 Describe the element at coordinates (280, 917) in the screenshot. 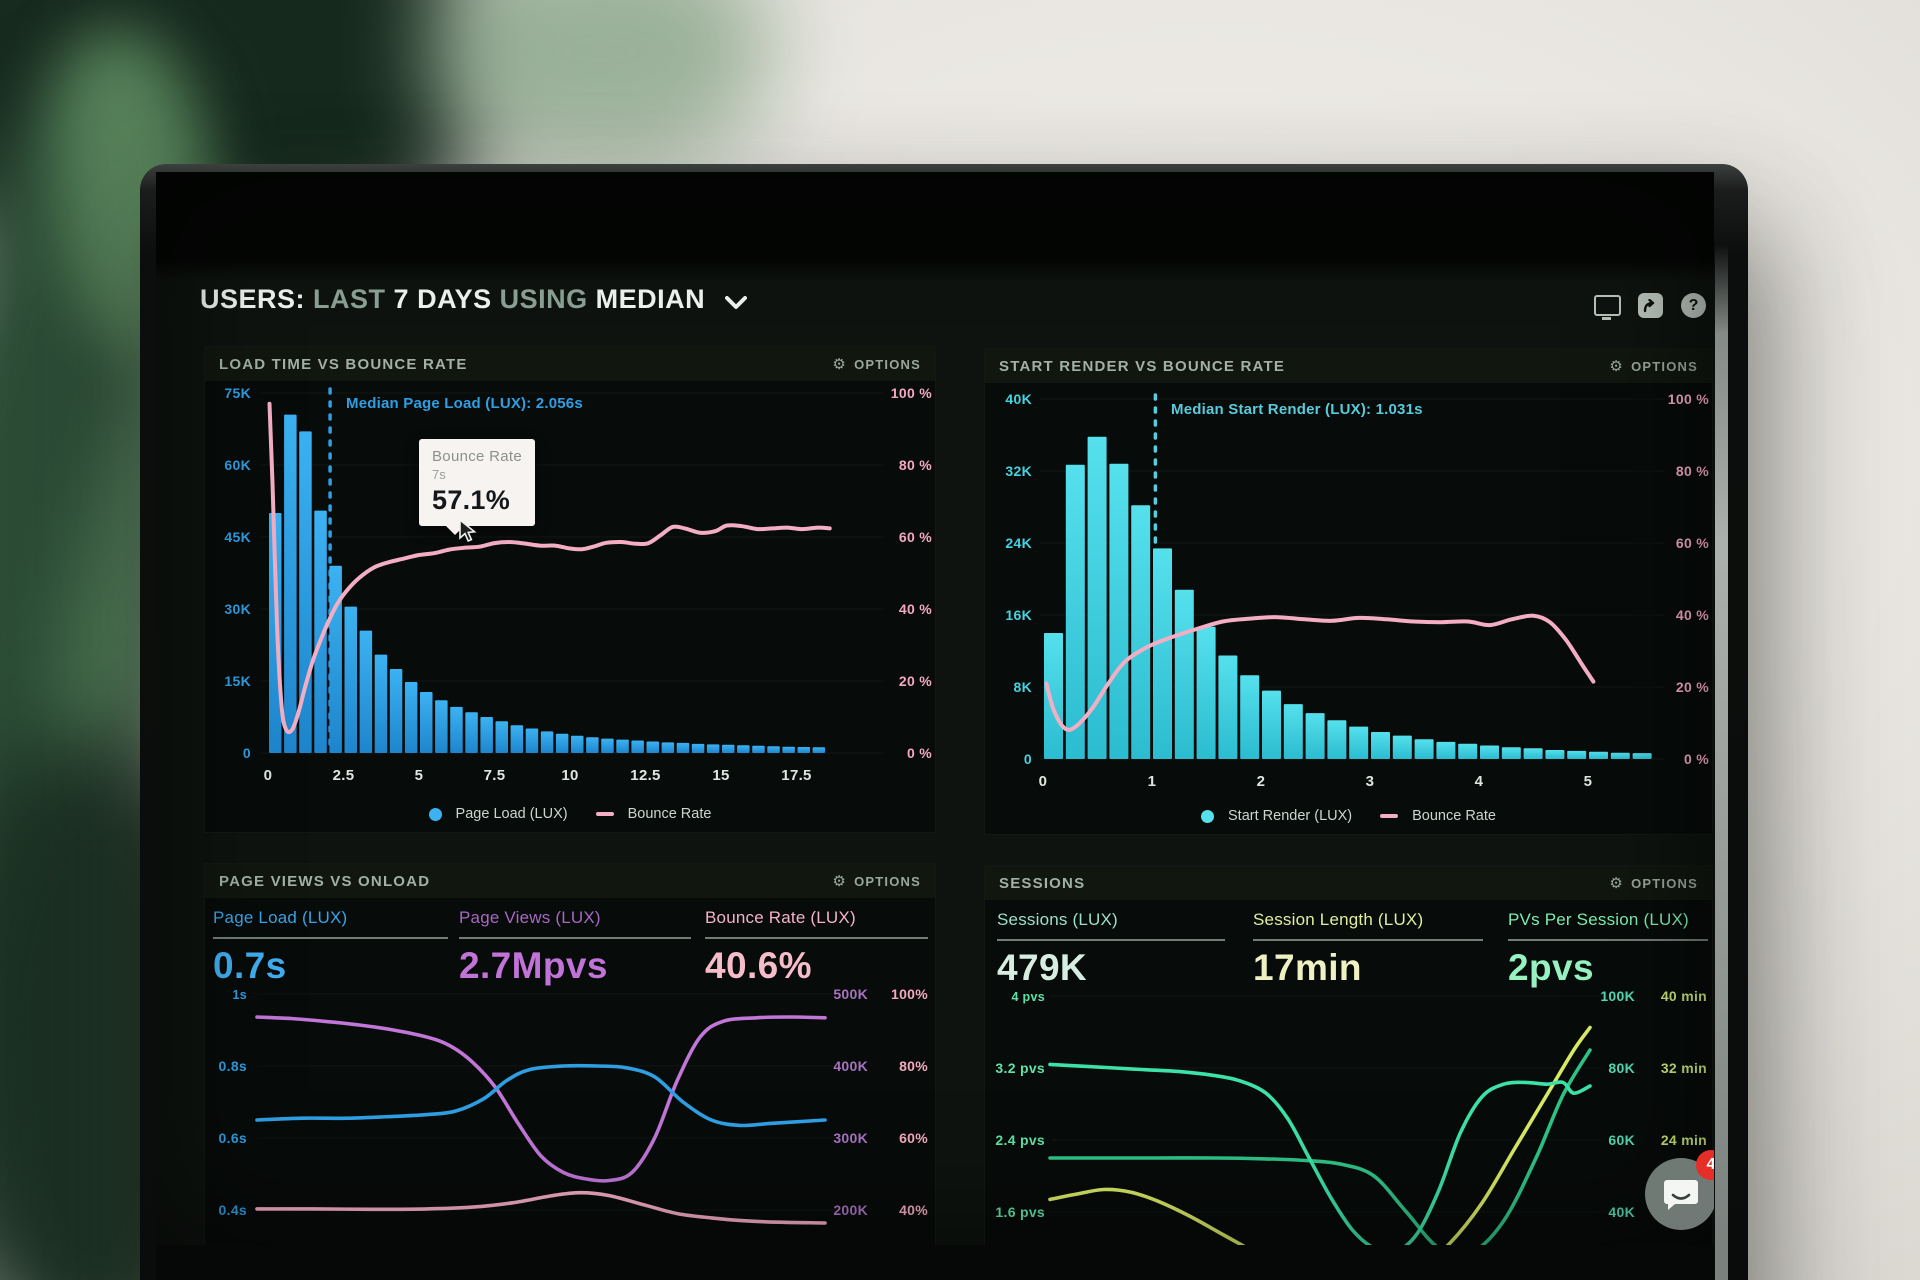

I see `metric-label: Page Load (LUX)` at that location.